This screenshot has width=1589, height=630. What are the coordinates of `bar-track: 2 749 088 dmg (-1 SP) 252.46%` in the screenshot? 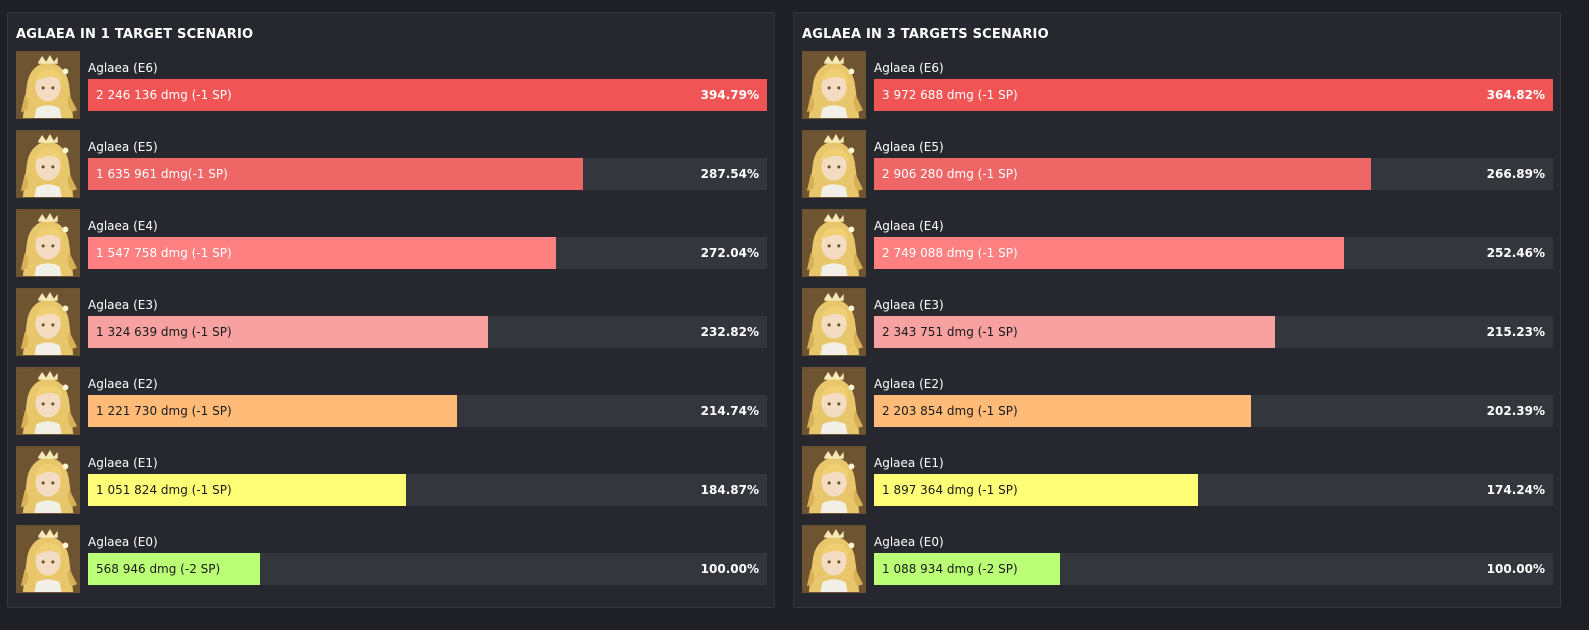 It's located at (1213, 253).